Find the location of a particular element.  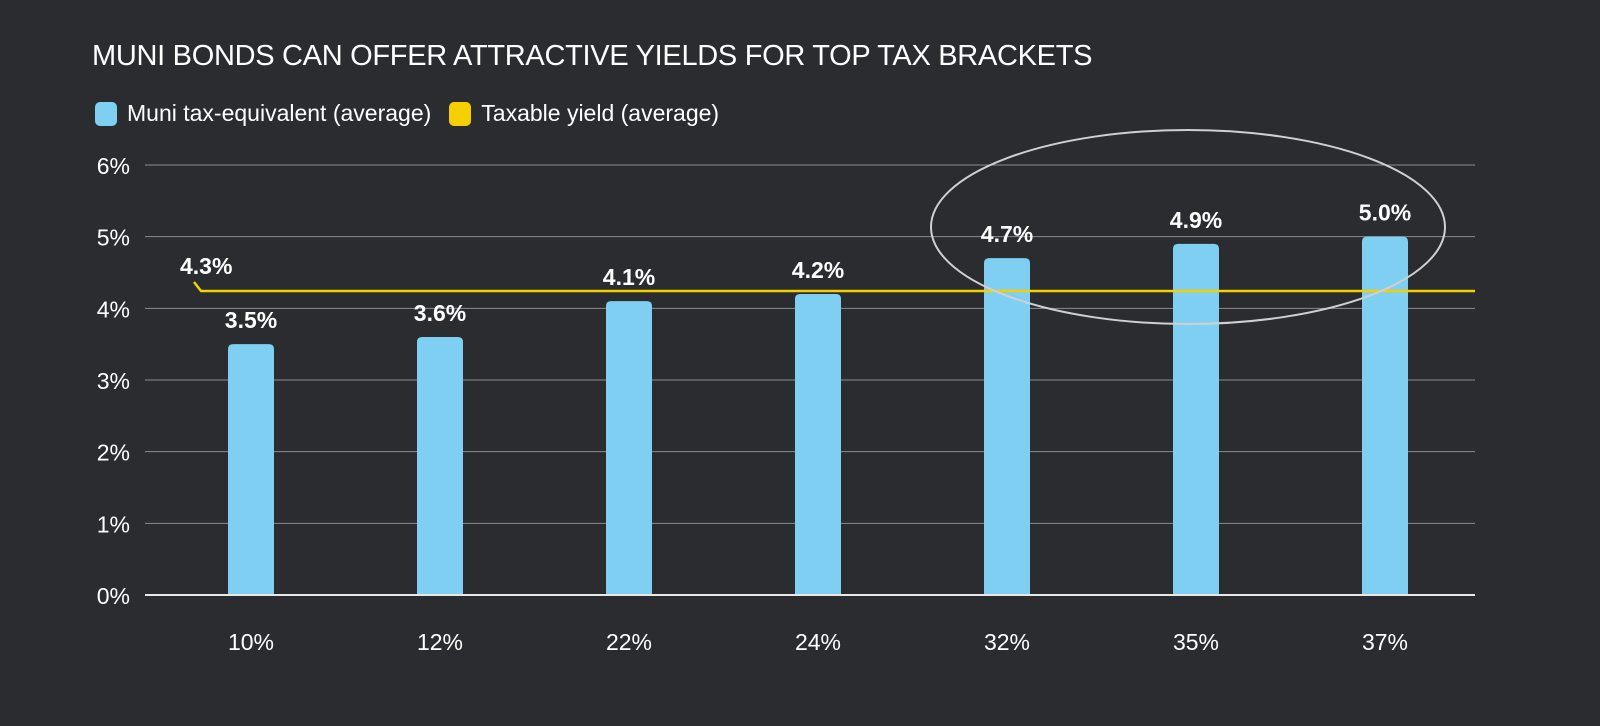

legend-label-muni: Muni tax-equivalent (average) is located at coordinates (279, 113).